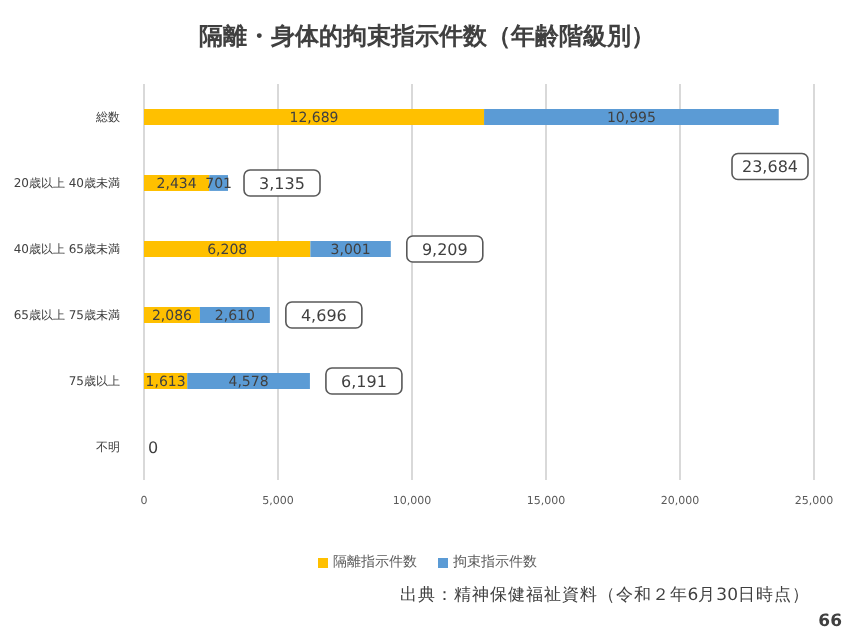  I want to click on total-label: 9,209, so click(444, 249).